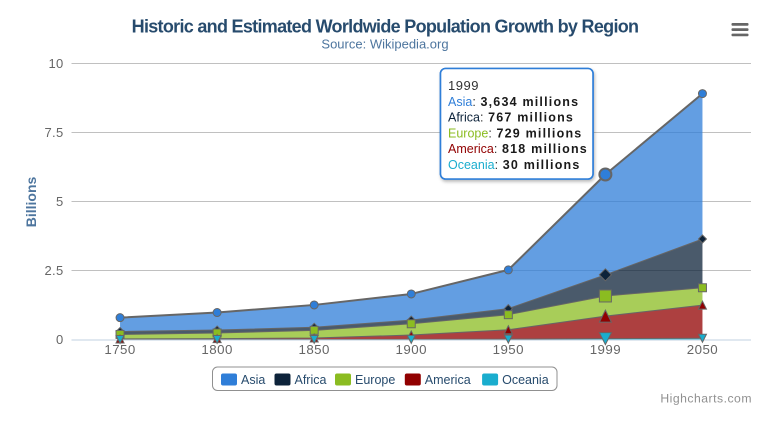 The width and height of the screenshot is (769, 421). I want to click on svg-text: 5, so click(60, 201).